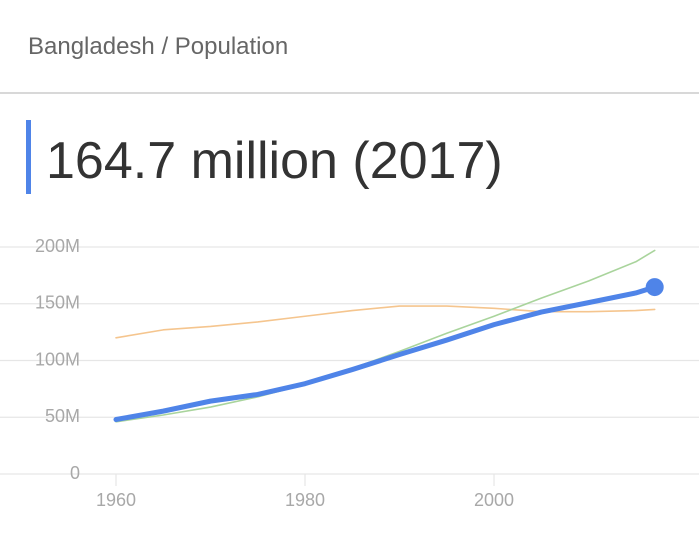  I want to click on y-tick-label: 150M, so click(57, 303).